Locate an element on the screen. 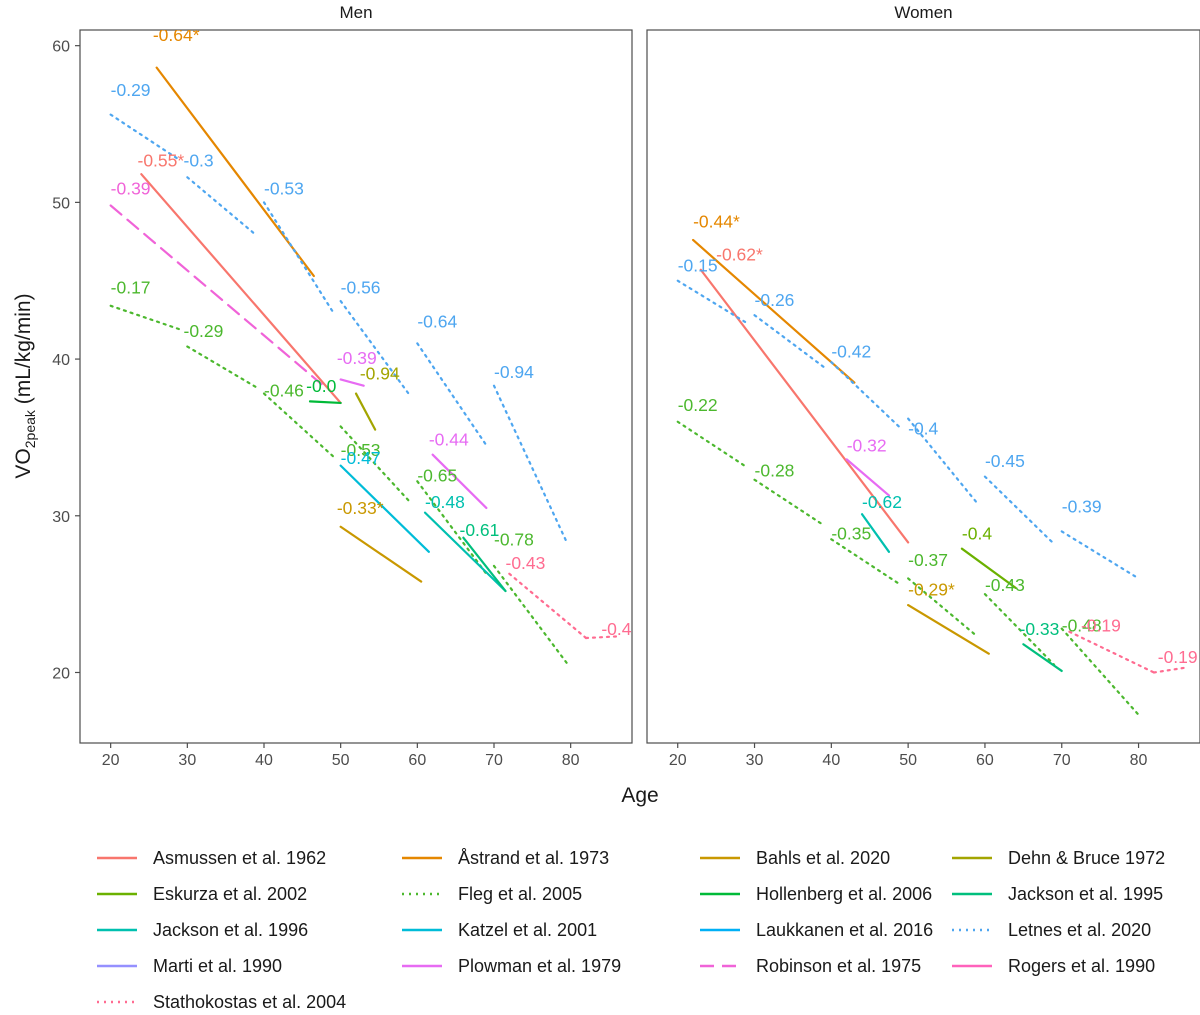 The image size is (1200, 1015). data-label: -0.22 is located at coordinates (698, 405).